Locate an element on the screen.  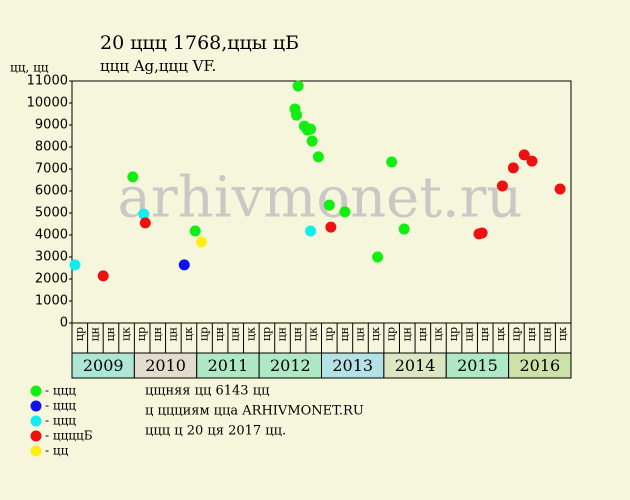
y-tick-label: 11000 is located at coordinates (47, 81).